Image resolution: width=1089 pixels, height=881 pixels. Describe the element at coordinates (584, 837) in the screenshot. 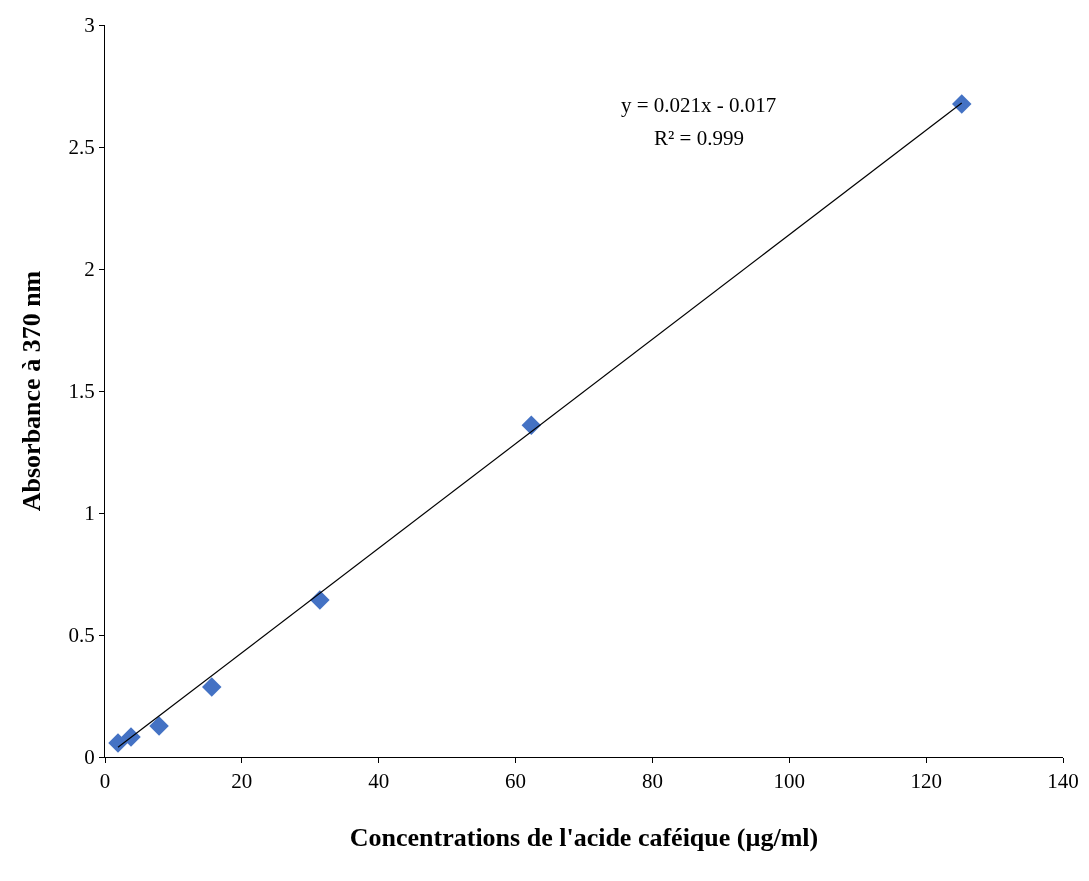

I see `x-axis-title: Concentrations de l'acide caféique (µg/ml)` at that location.